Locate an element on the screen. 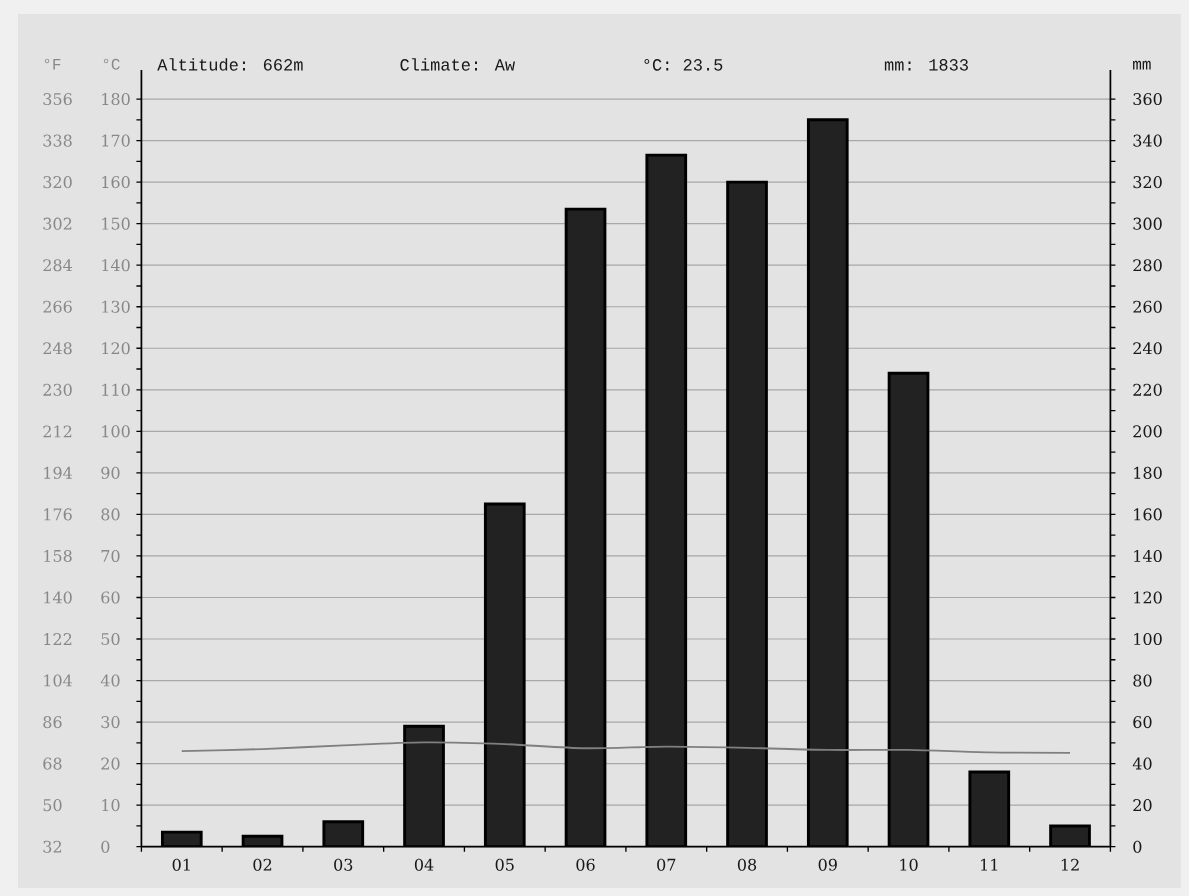 The image size is (1189, 896). y3-tick-label: 194 is located at coordinates (58, 472).